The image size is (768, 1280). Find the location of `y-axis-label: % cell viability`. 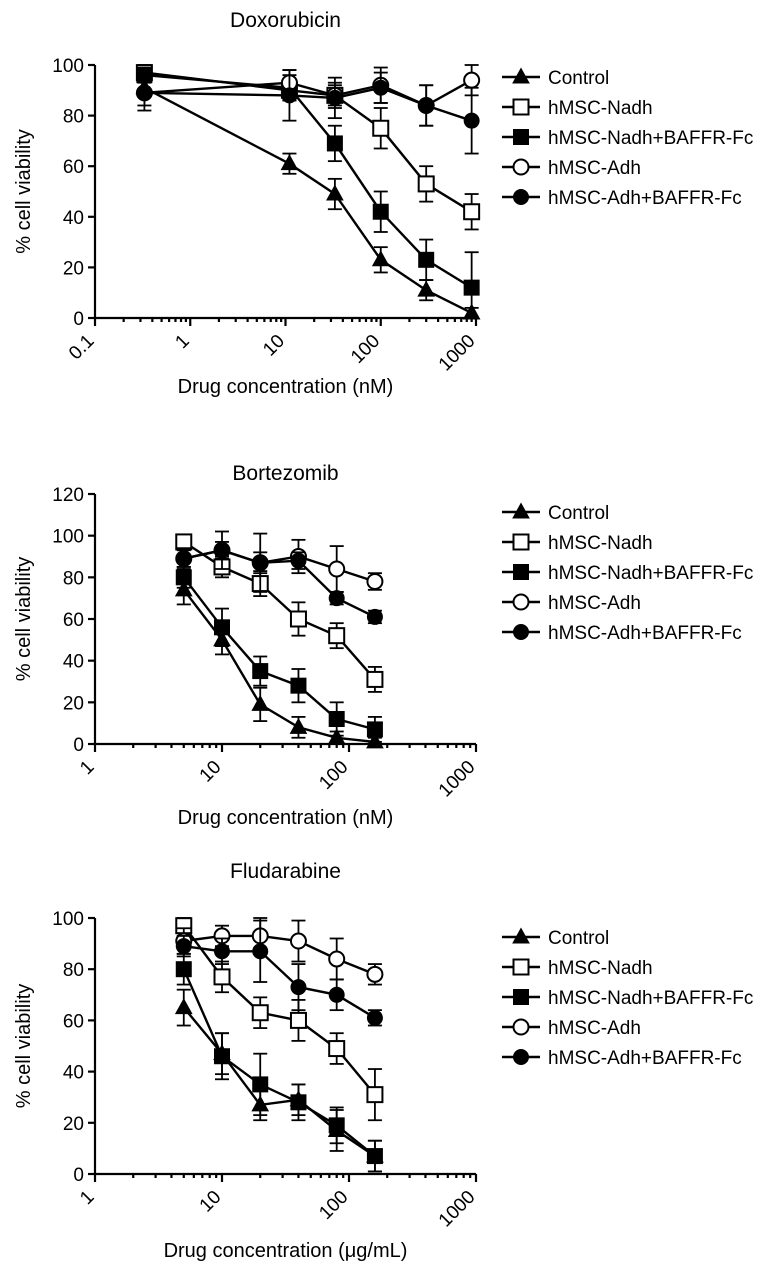

y-axis-label: % cell viability is located at coordinates (24, 619).